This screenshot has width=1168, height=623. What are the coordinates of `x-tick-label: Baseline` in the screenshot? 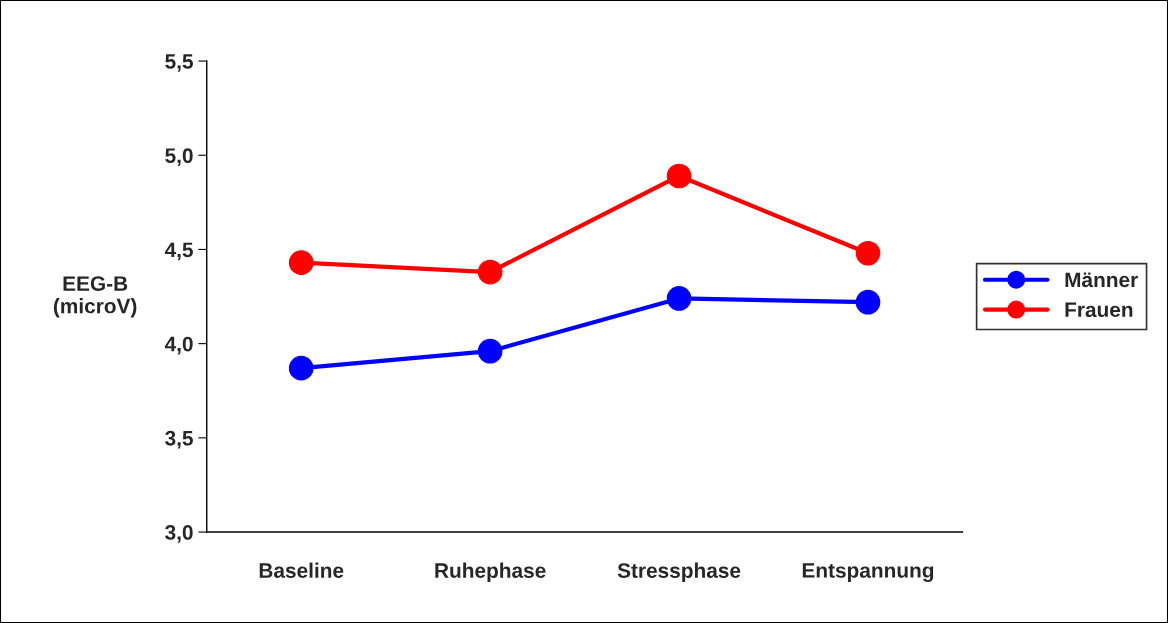 It's located at (301, 570).